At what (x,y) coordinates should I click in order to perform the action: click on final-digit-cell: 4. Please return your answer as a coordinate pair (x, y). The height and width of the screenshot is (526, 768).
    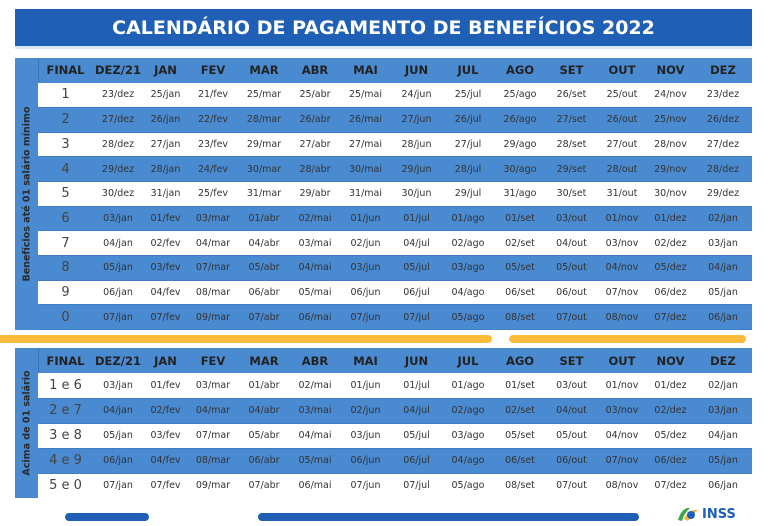
    Looking at the image, I should click on (65, 169).